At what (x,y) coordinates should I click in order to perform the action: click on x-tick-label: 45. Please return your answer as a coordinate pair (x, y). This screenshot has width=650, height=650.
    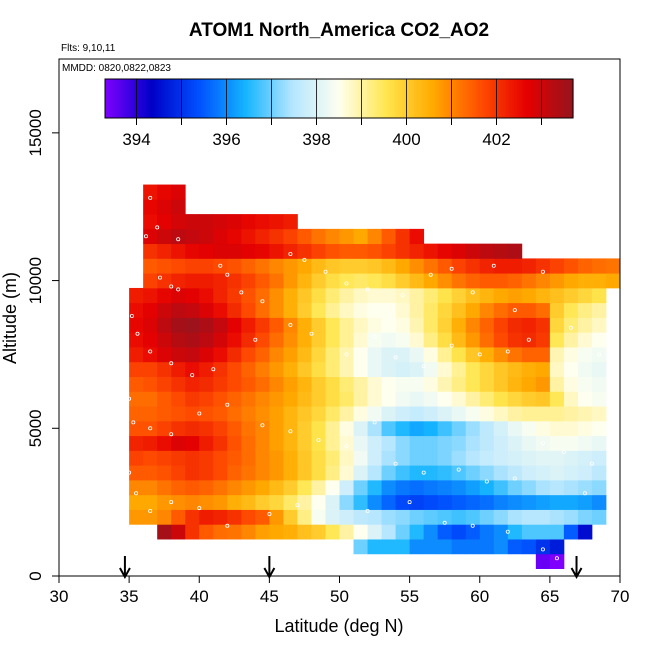
    Looking at the image, I should click on (269, 596).